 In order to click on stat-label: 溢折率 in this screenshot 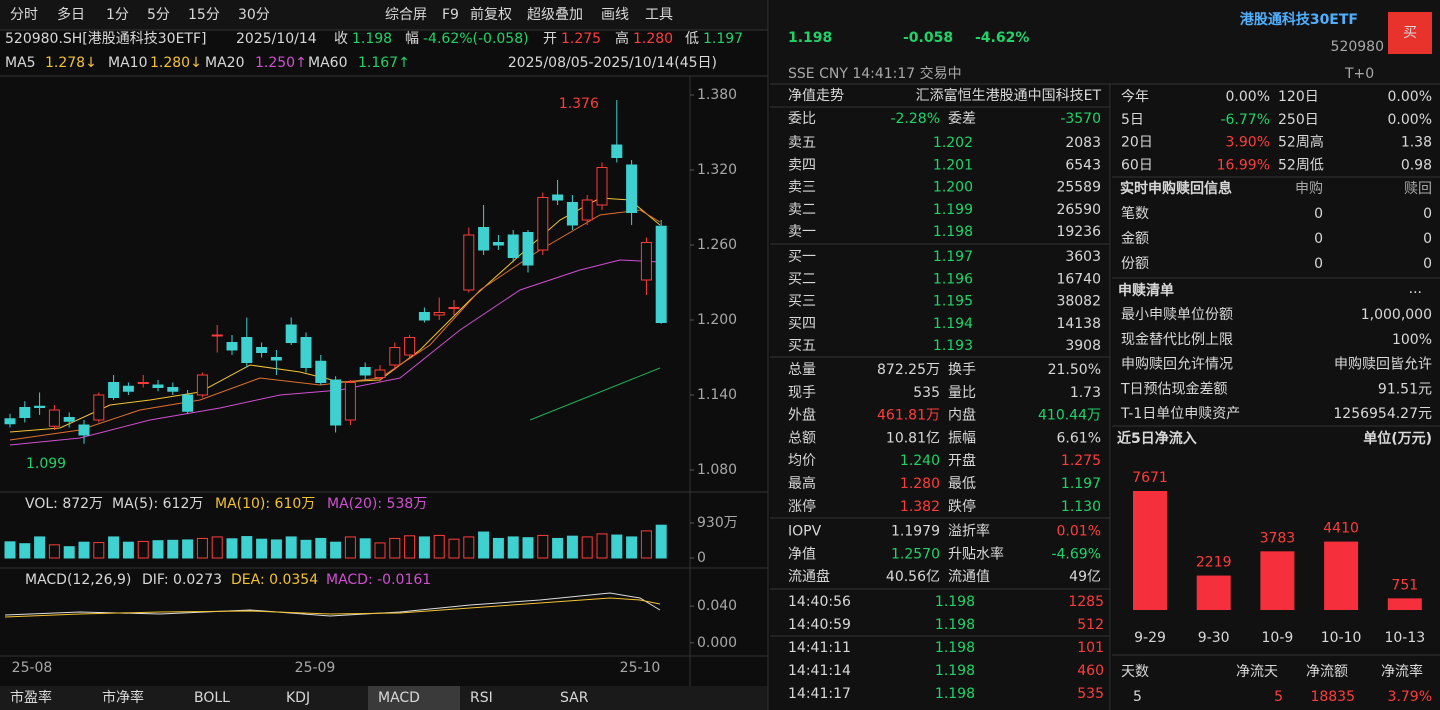, I will do `click(969, 531)`.